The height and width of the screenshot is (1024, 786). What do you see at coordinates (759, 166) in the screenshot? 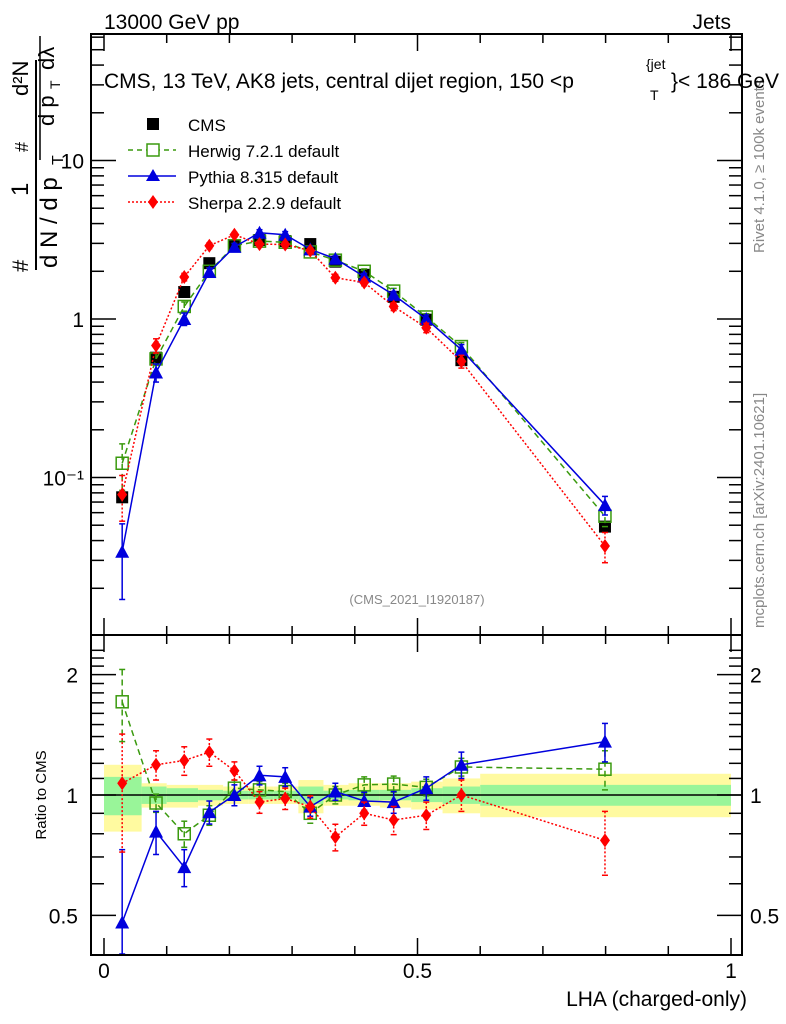
I see `rivet-version-label: Rivet 4.1.0, ≥ 100k events` at bounding box center [759, 166].